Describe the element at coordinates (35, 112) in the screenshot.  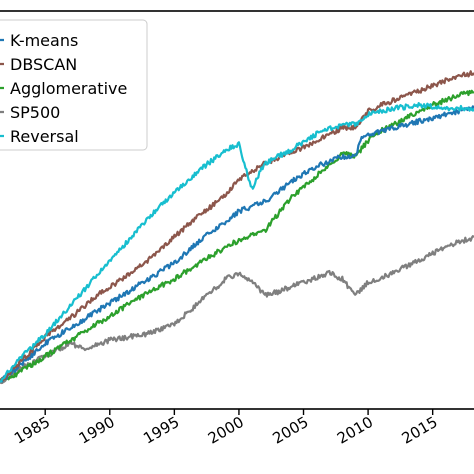
I see `legend-label-sp500: SP500` at that location.